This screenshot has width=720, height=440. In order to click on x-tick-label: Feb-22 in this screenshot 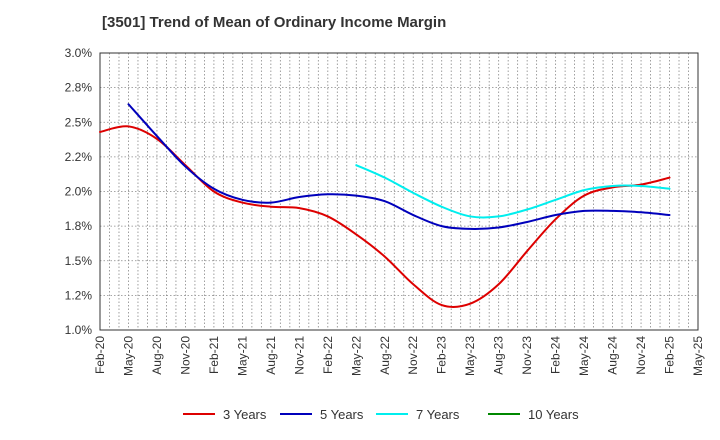, I will do `click(328, 355)`.